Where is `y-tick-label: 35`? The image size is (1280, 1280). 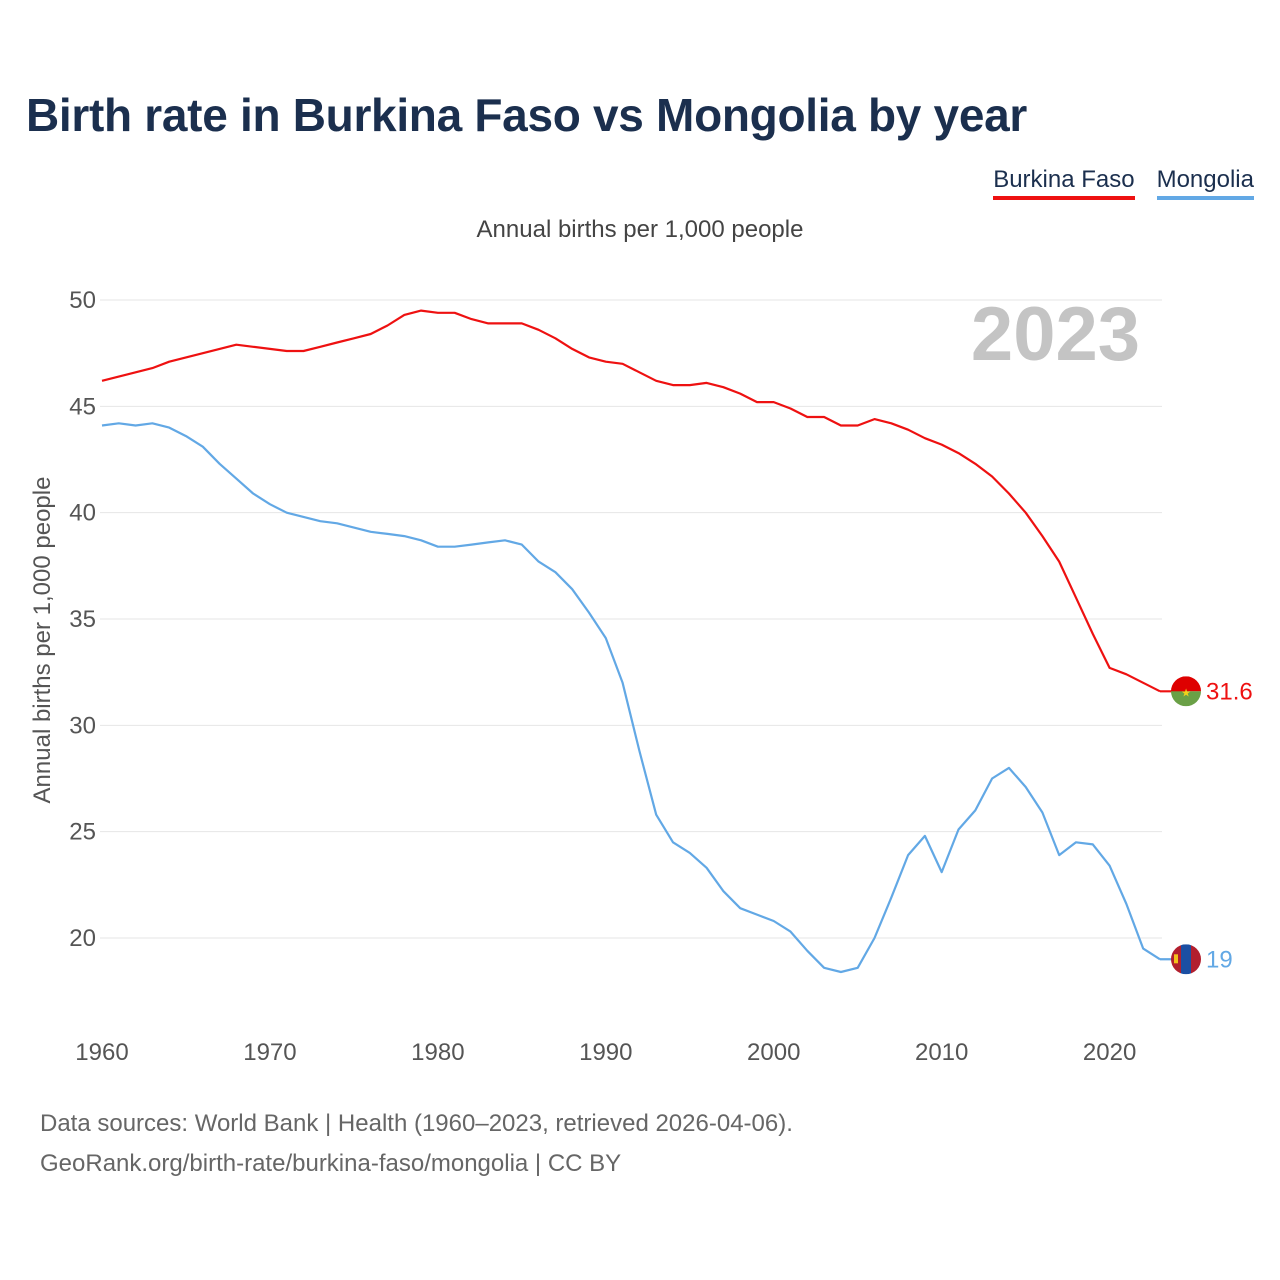
y-tick-label: 35 is located at coordinates (82, 619).